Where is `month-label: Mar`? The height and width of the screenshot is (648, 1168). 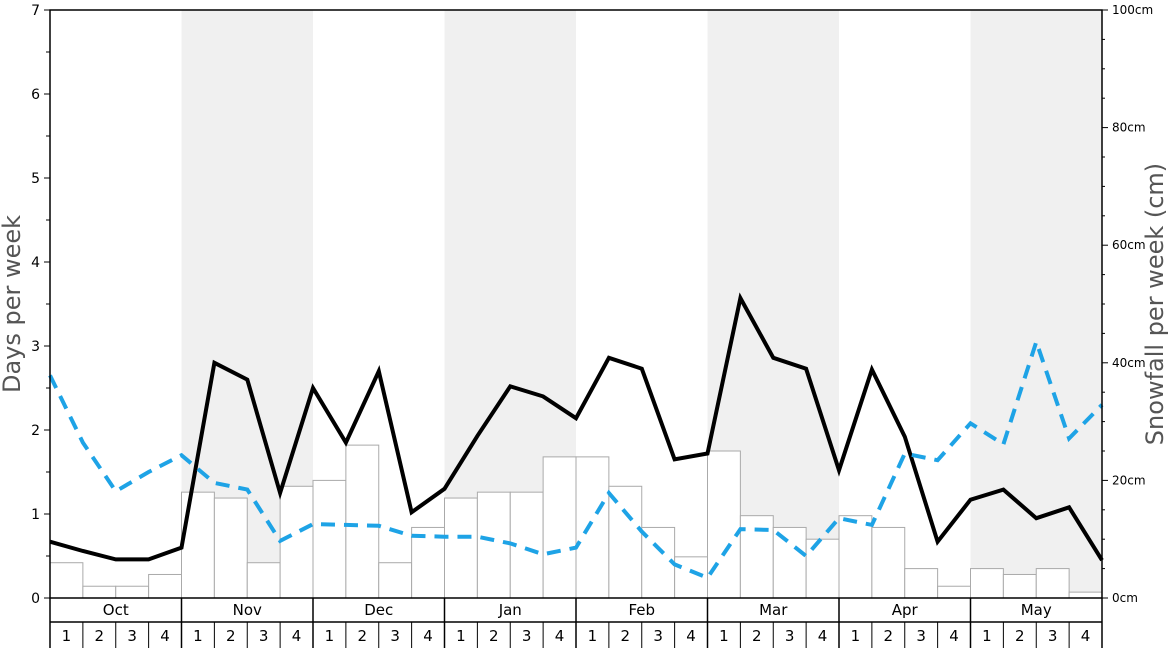
month-label: Mar is located at coordinates (773, 610).